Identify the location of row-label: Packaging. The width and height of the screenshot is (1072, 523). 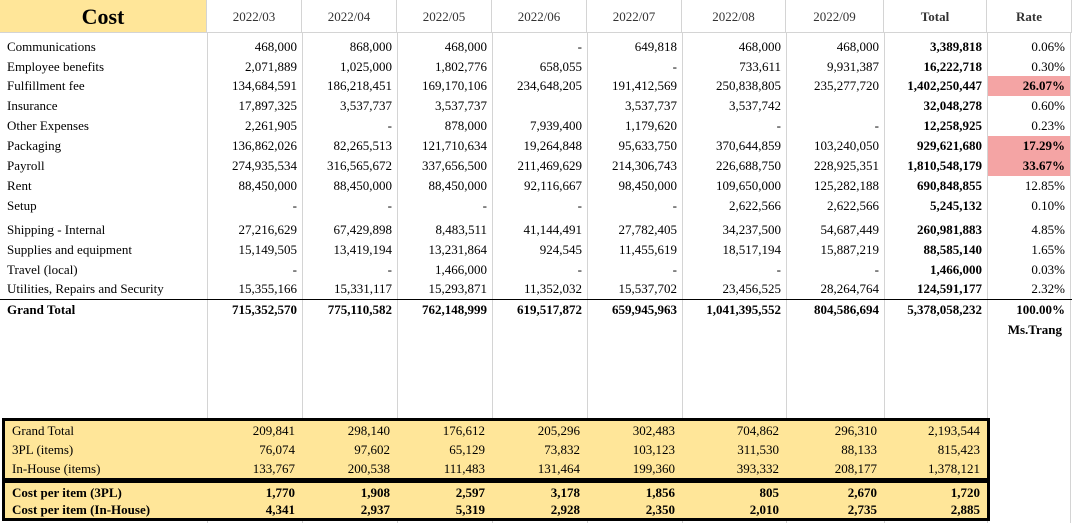
(34, 145).